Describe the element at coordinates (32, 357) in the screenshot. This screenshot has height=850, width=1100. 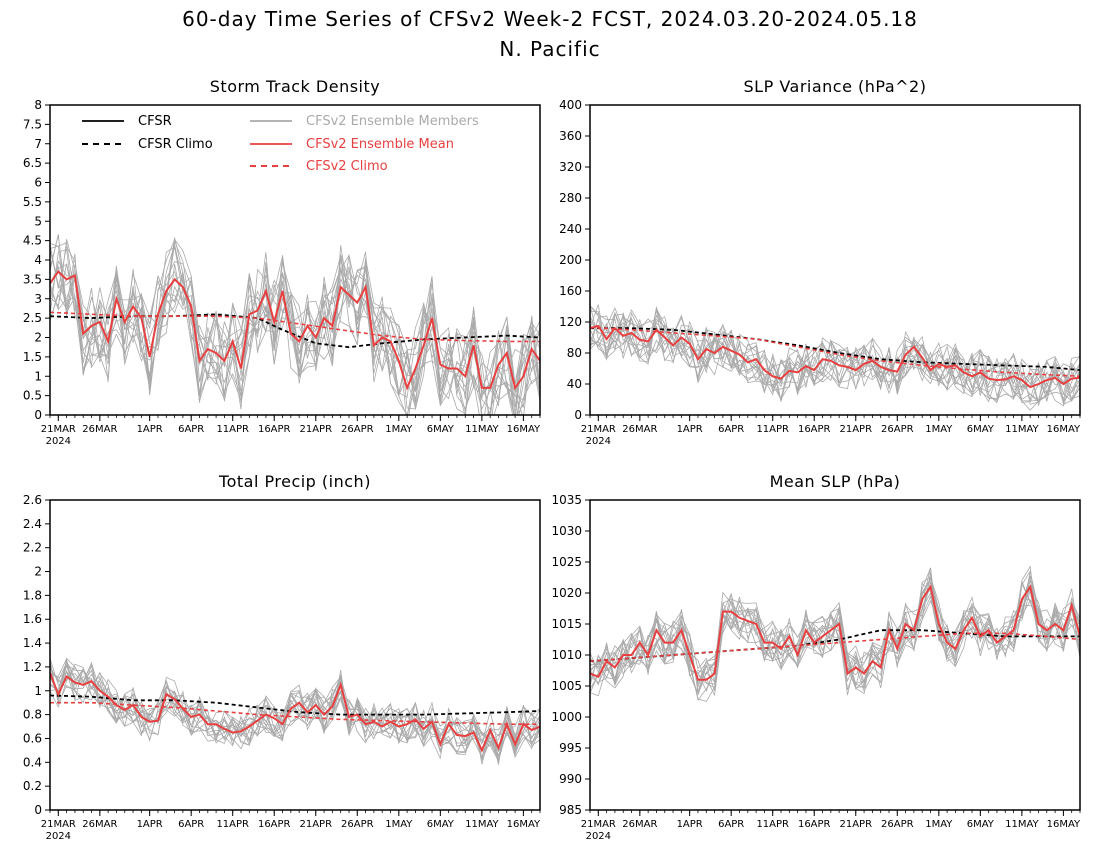
I see `y-tick-label: 1.5` at that location.